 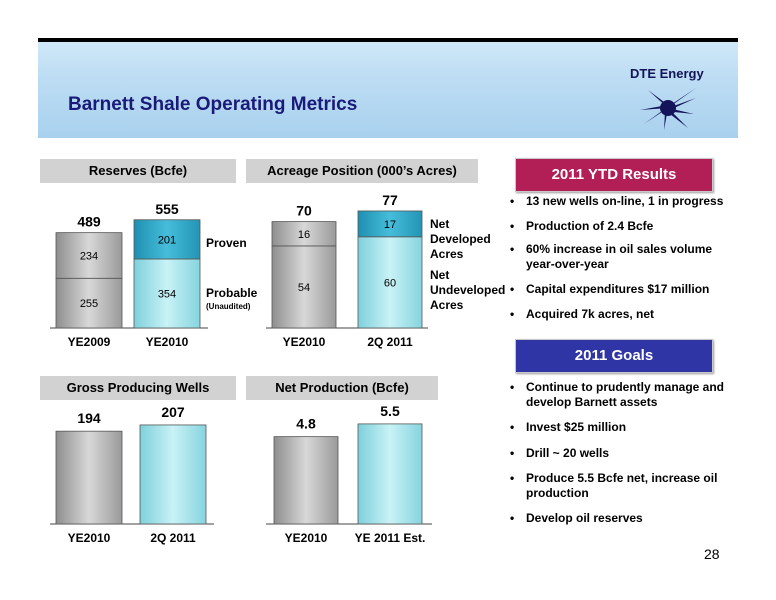 I want to click on list-item: Acquired 7k acres, net, so click(x=619, y=314).